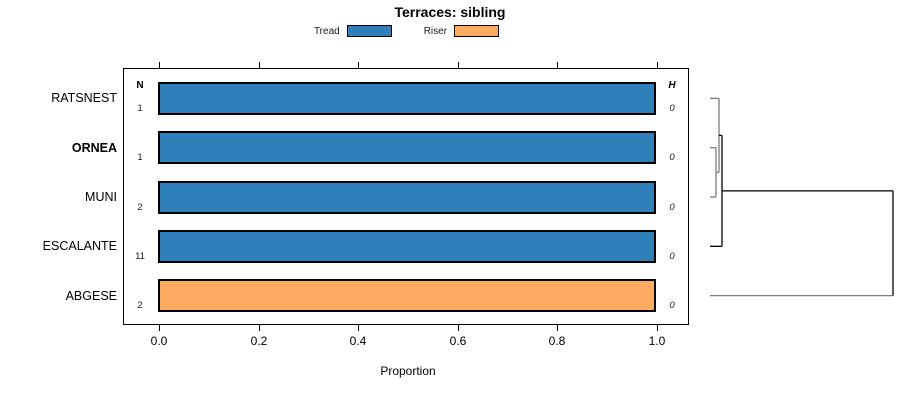 The width and height of the screenshot is (900, 400). Describe the element at coordinates (557, 328) in the screenshot. I see `xtick-bottom-0.8` at that location.